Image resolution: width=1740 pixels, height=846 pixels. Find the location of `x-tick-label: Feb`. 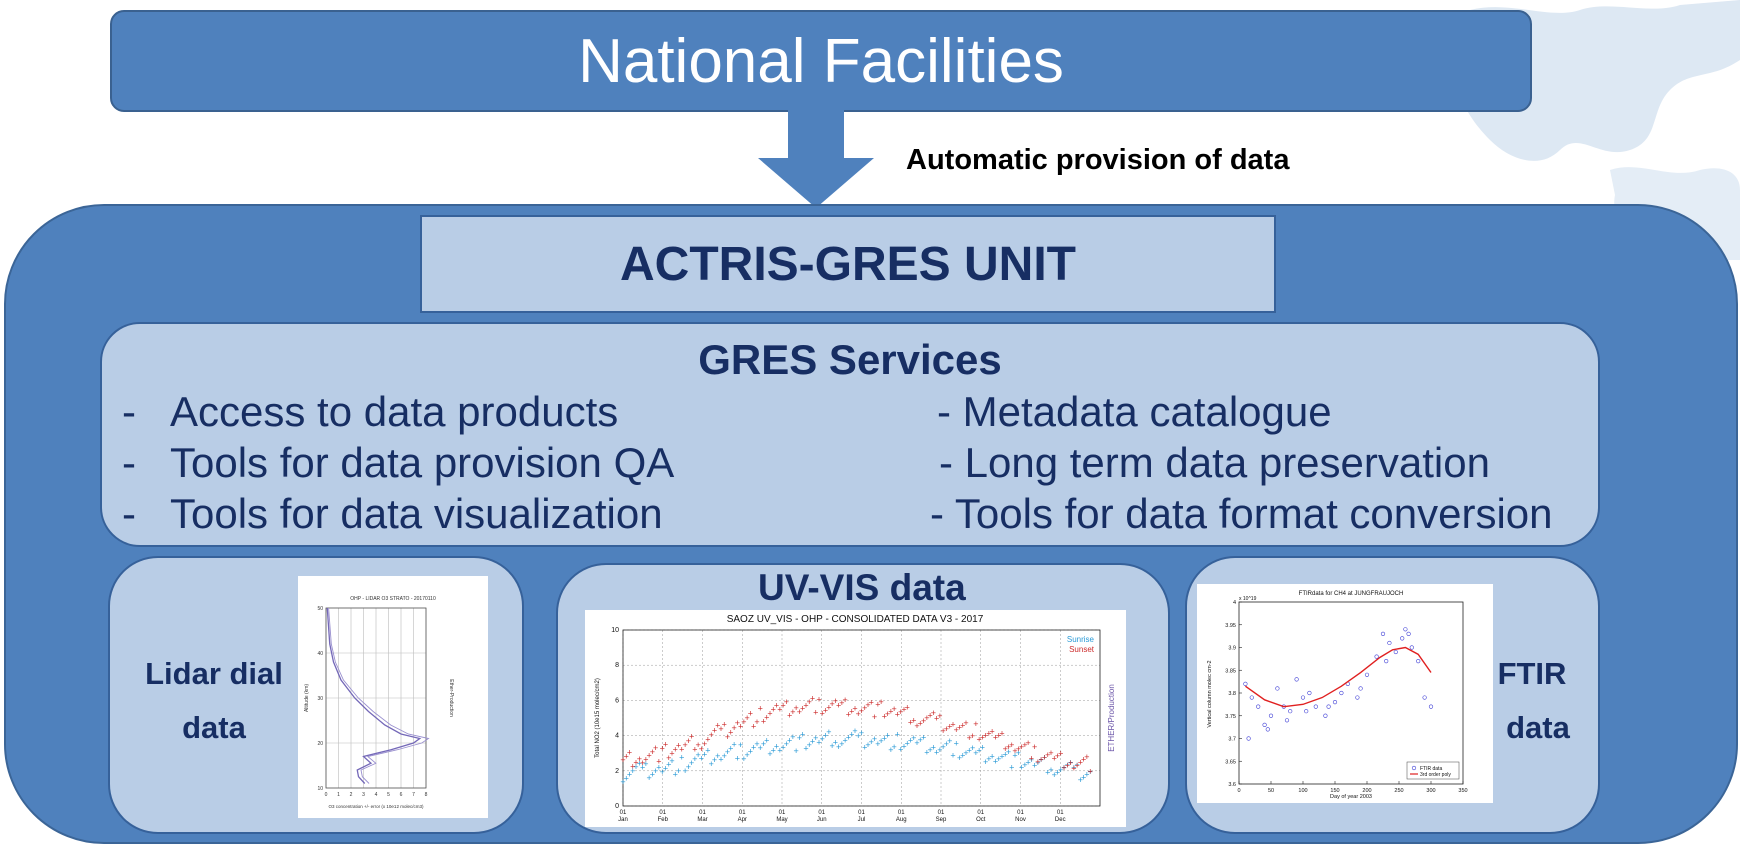

x-tick-label: Feb is located at coordinates (663, 820).